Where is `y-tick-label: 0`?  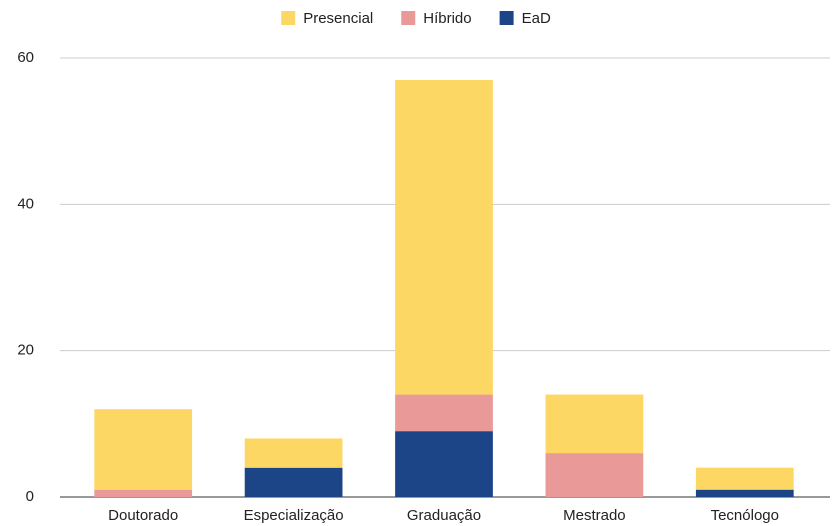
y-tick-label: 0 is located at coordinates (30, 496).